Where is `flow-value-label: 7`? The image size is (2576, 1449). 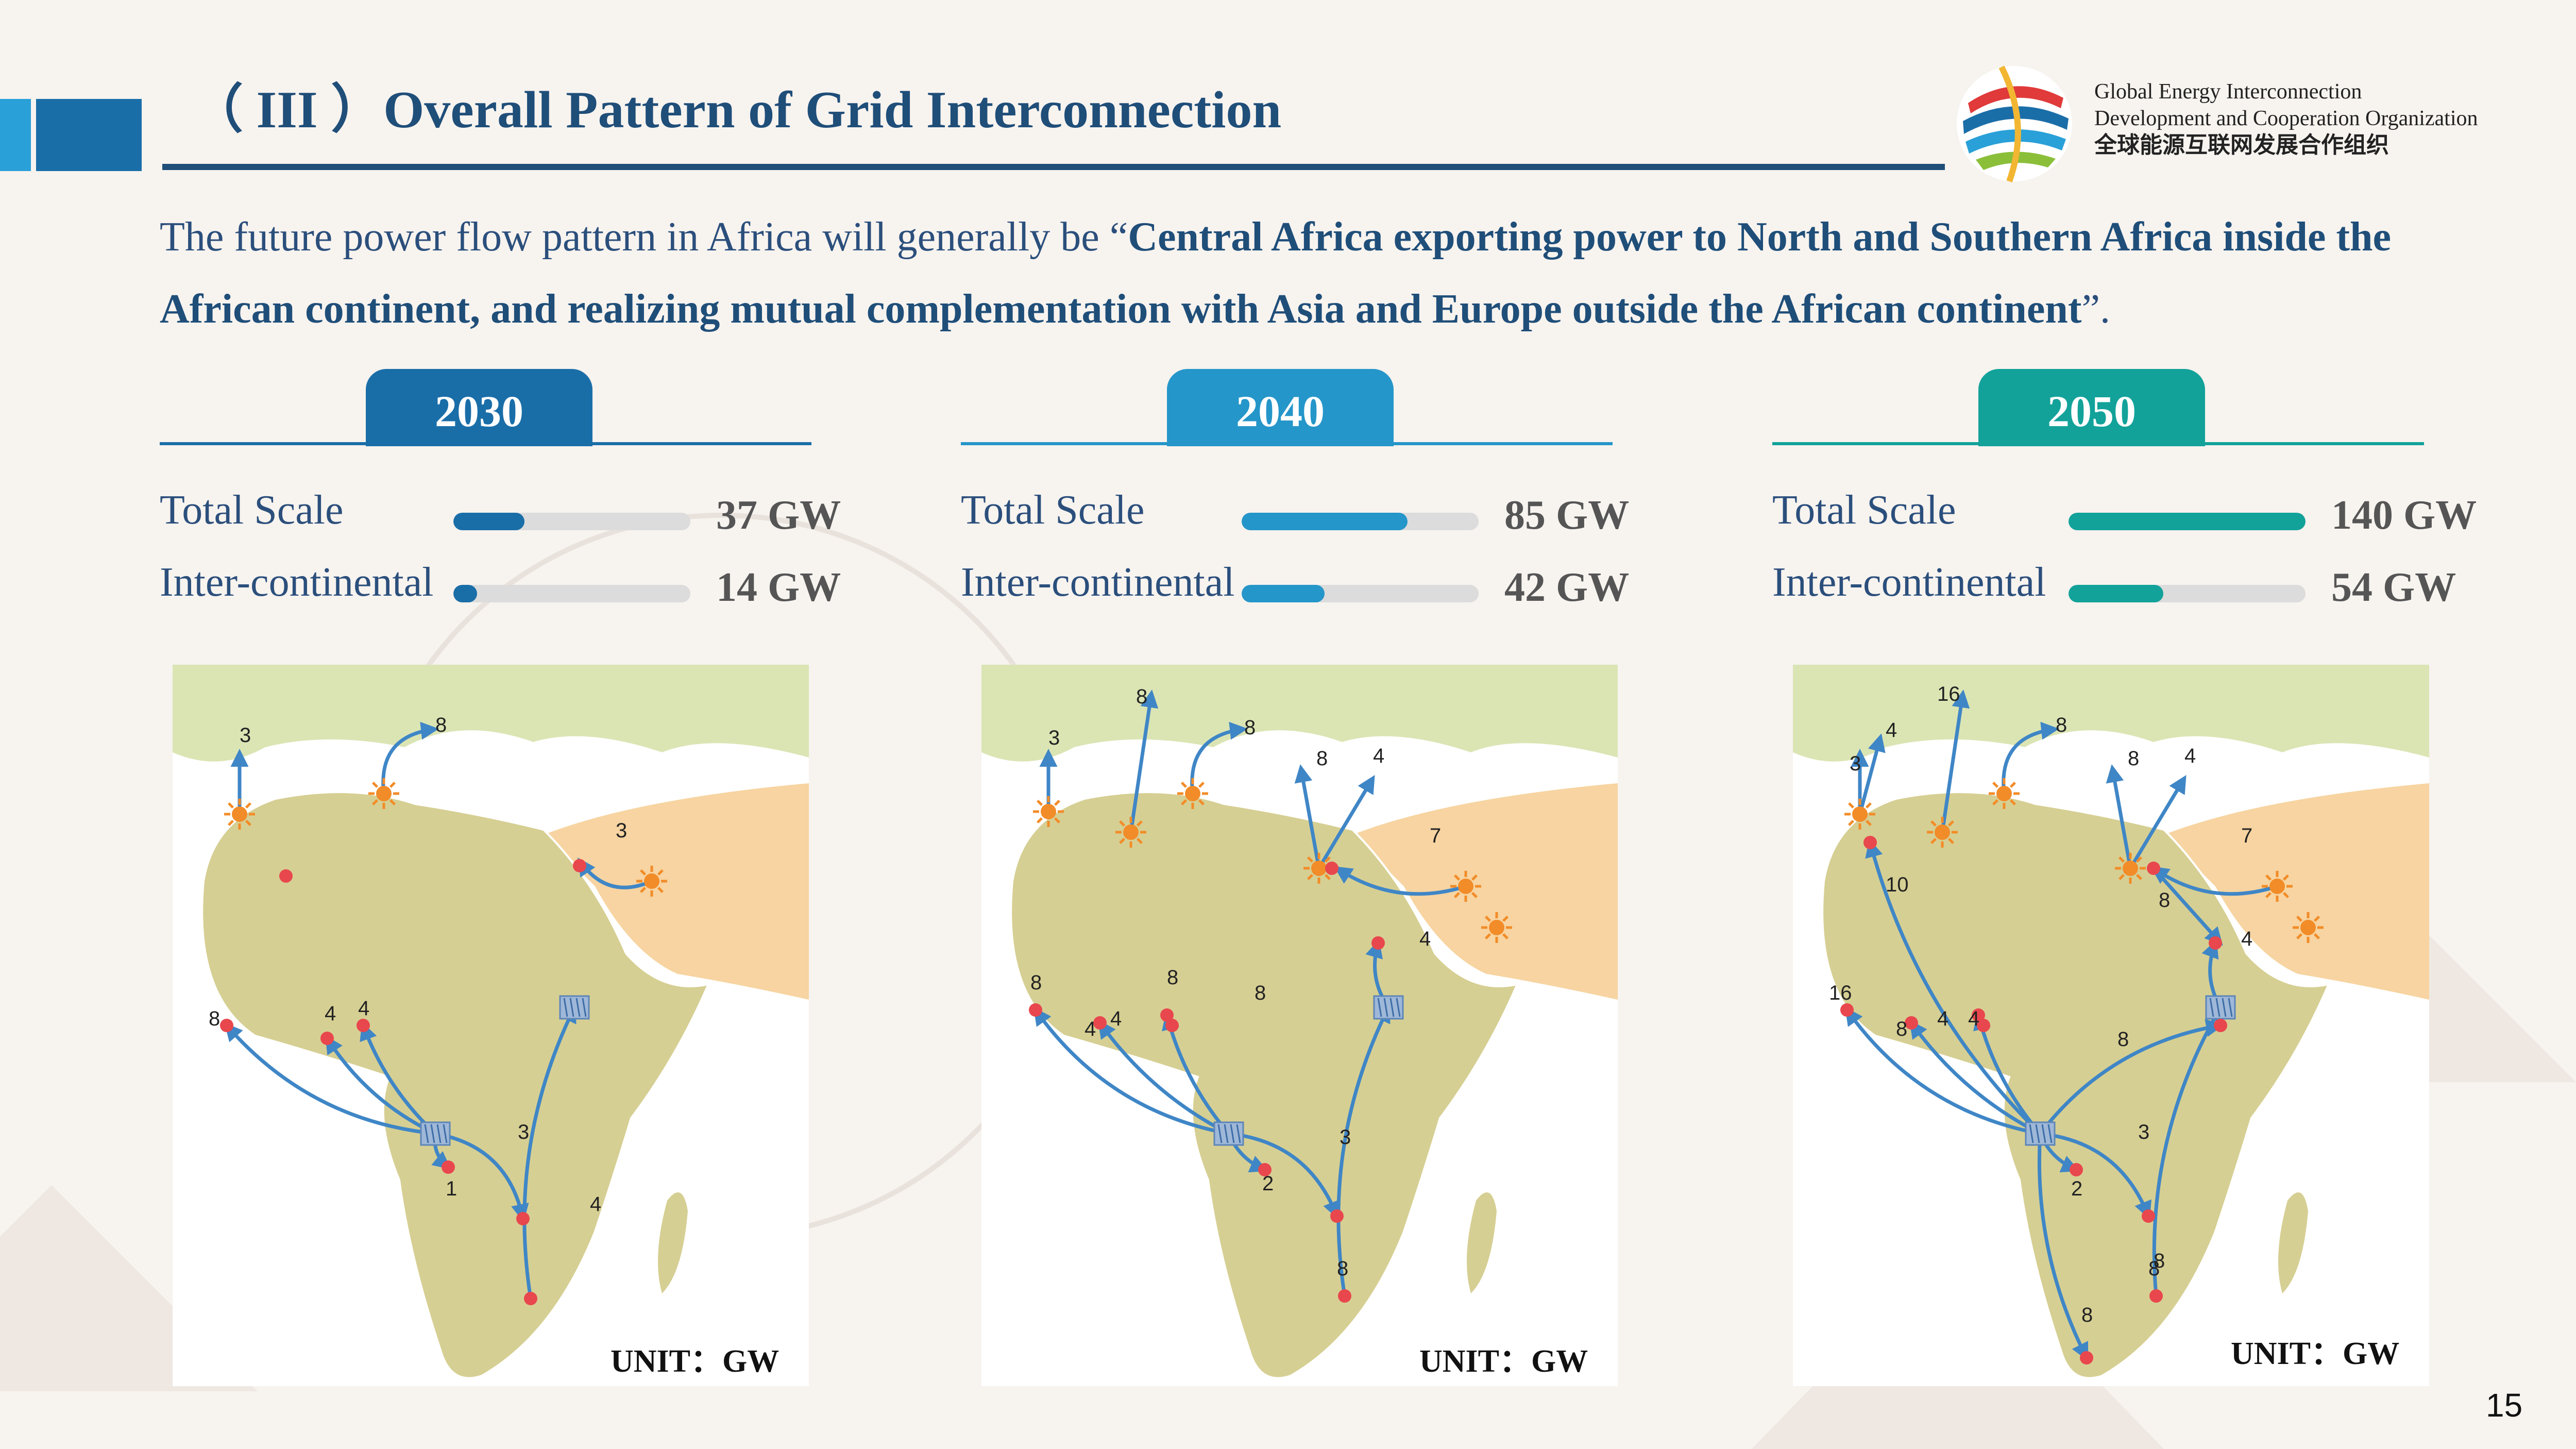 flow-value-label: 7 is located at coordinates (2246, 835).